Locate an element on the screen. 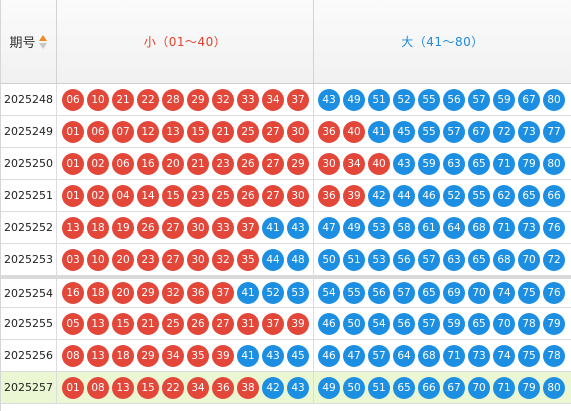 Image resolution: width=571 pixels, height=411 pixels. big-number-ball: 47 is located at coordinates (354, 355).